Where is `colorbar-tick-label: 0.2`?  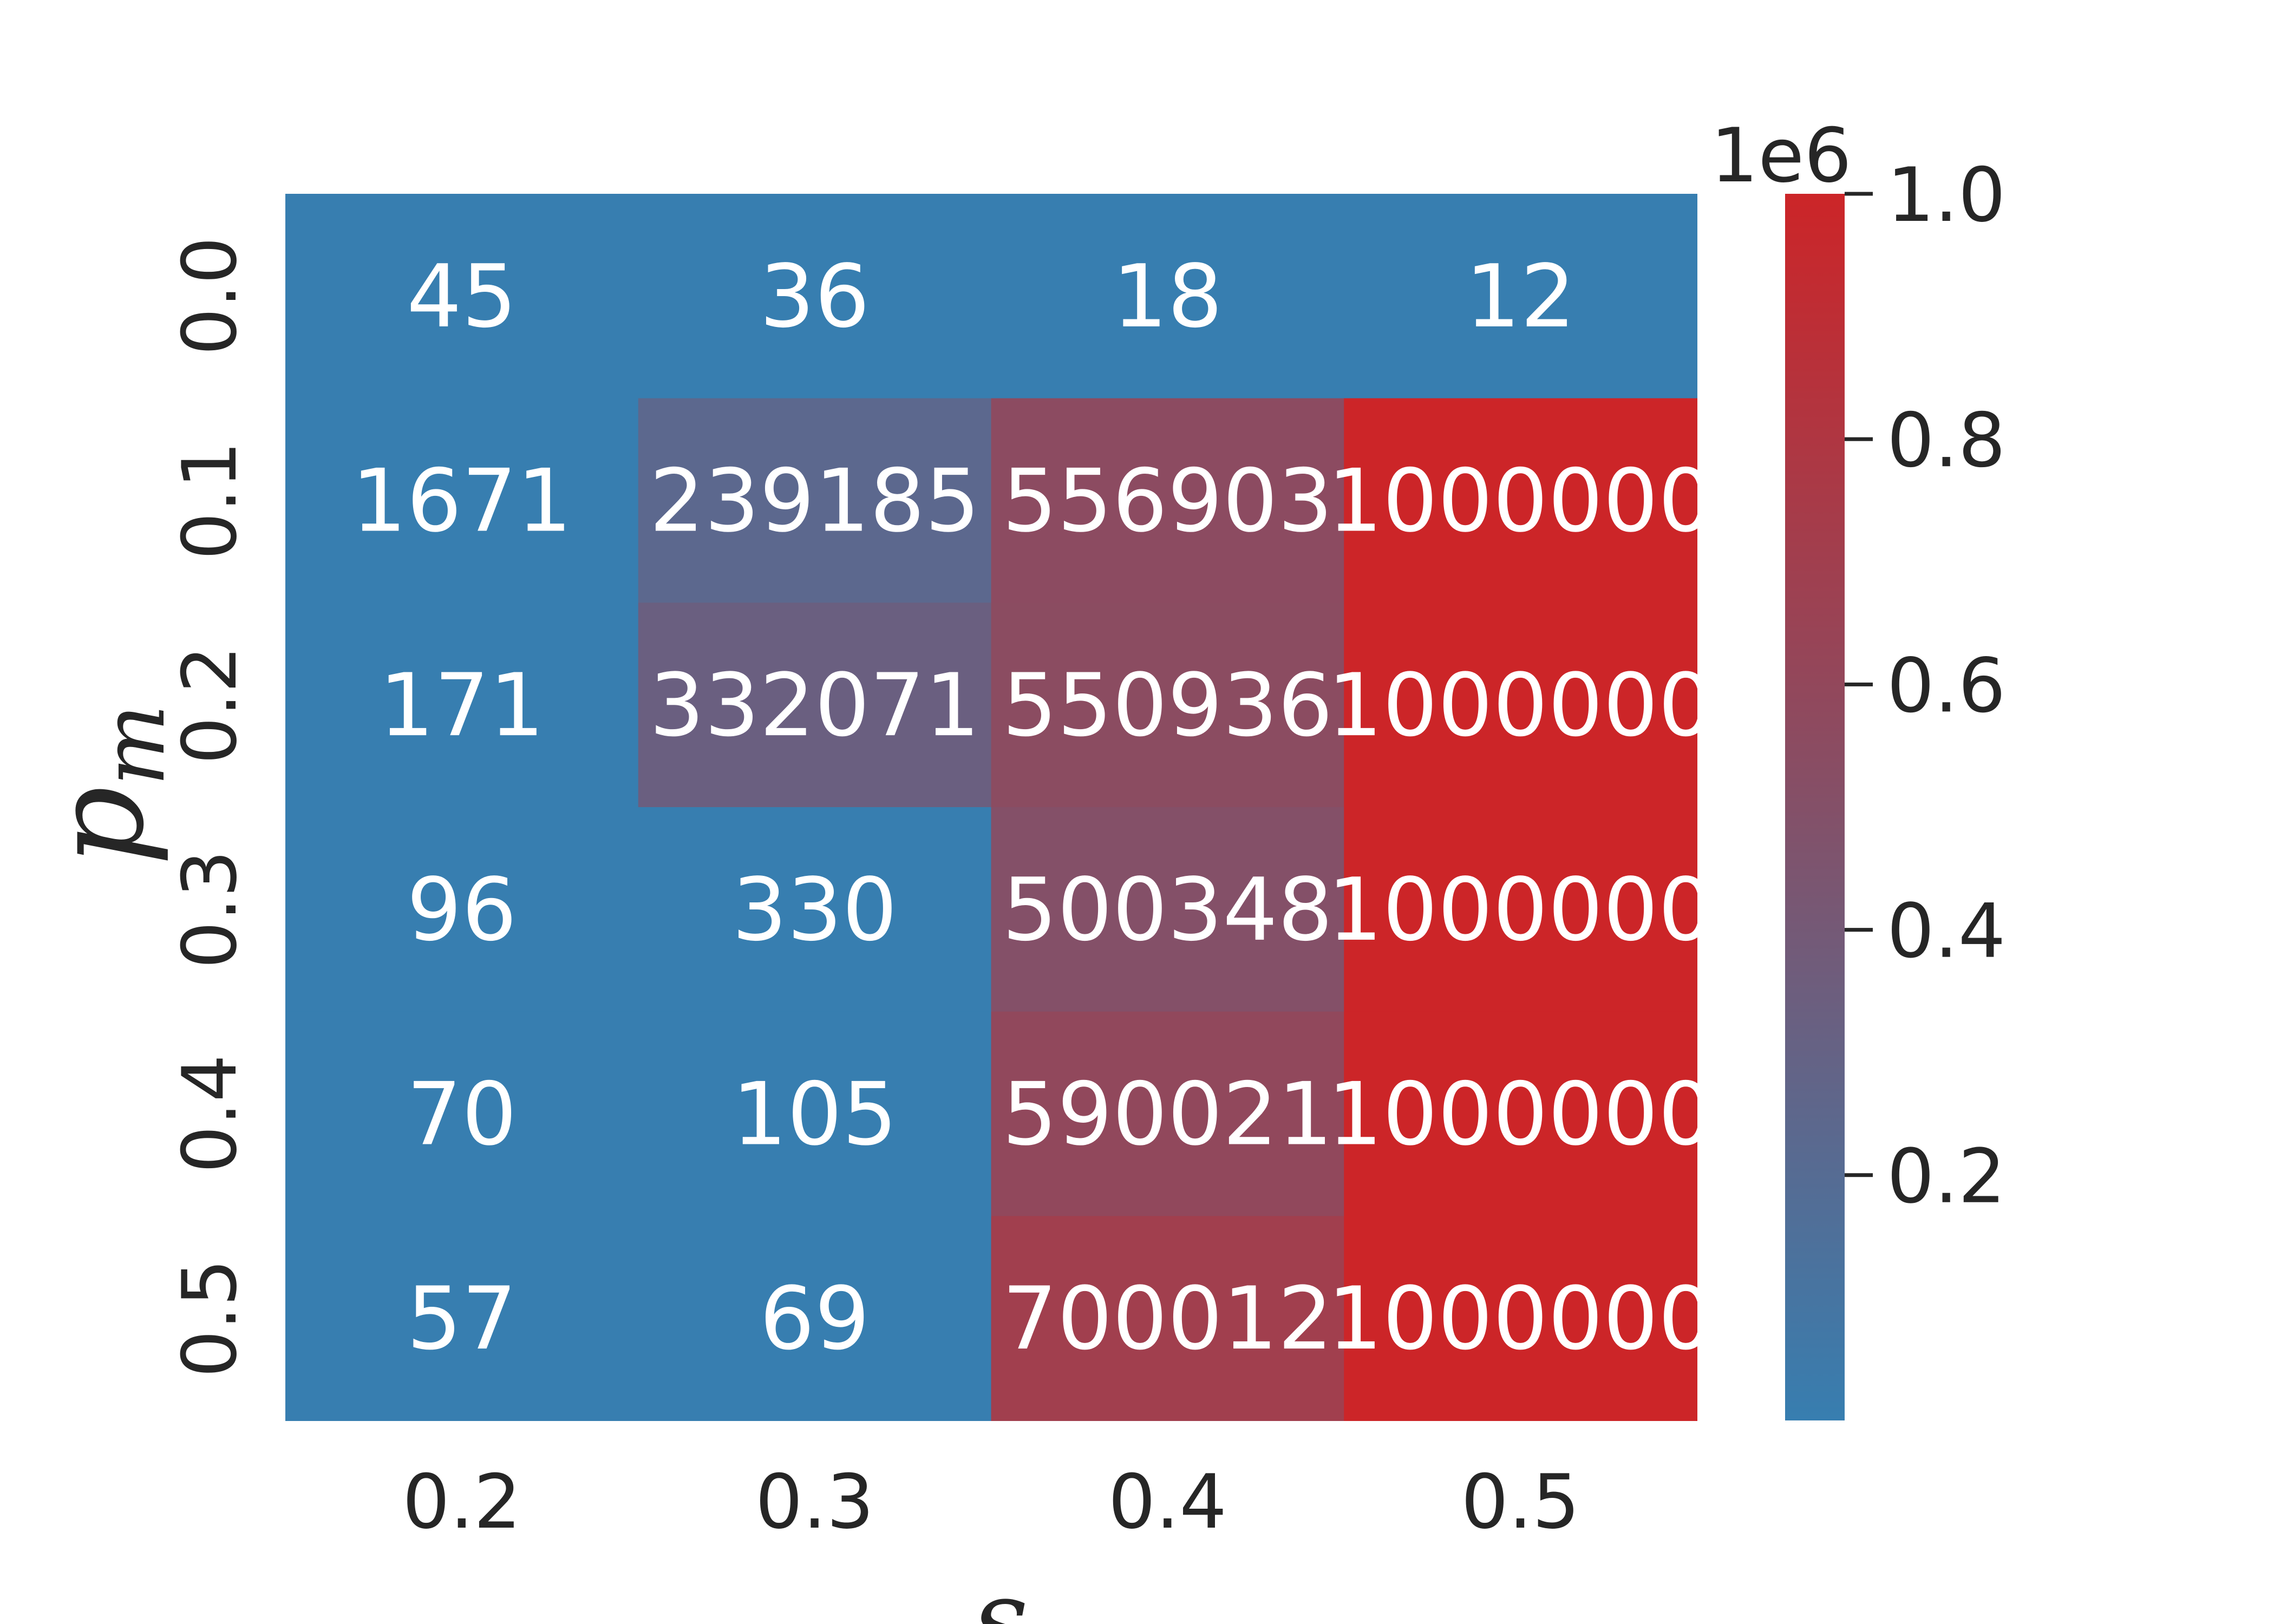 colorbar-tick-label: 0.2 is located at coordinates (1946, 1176).